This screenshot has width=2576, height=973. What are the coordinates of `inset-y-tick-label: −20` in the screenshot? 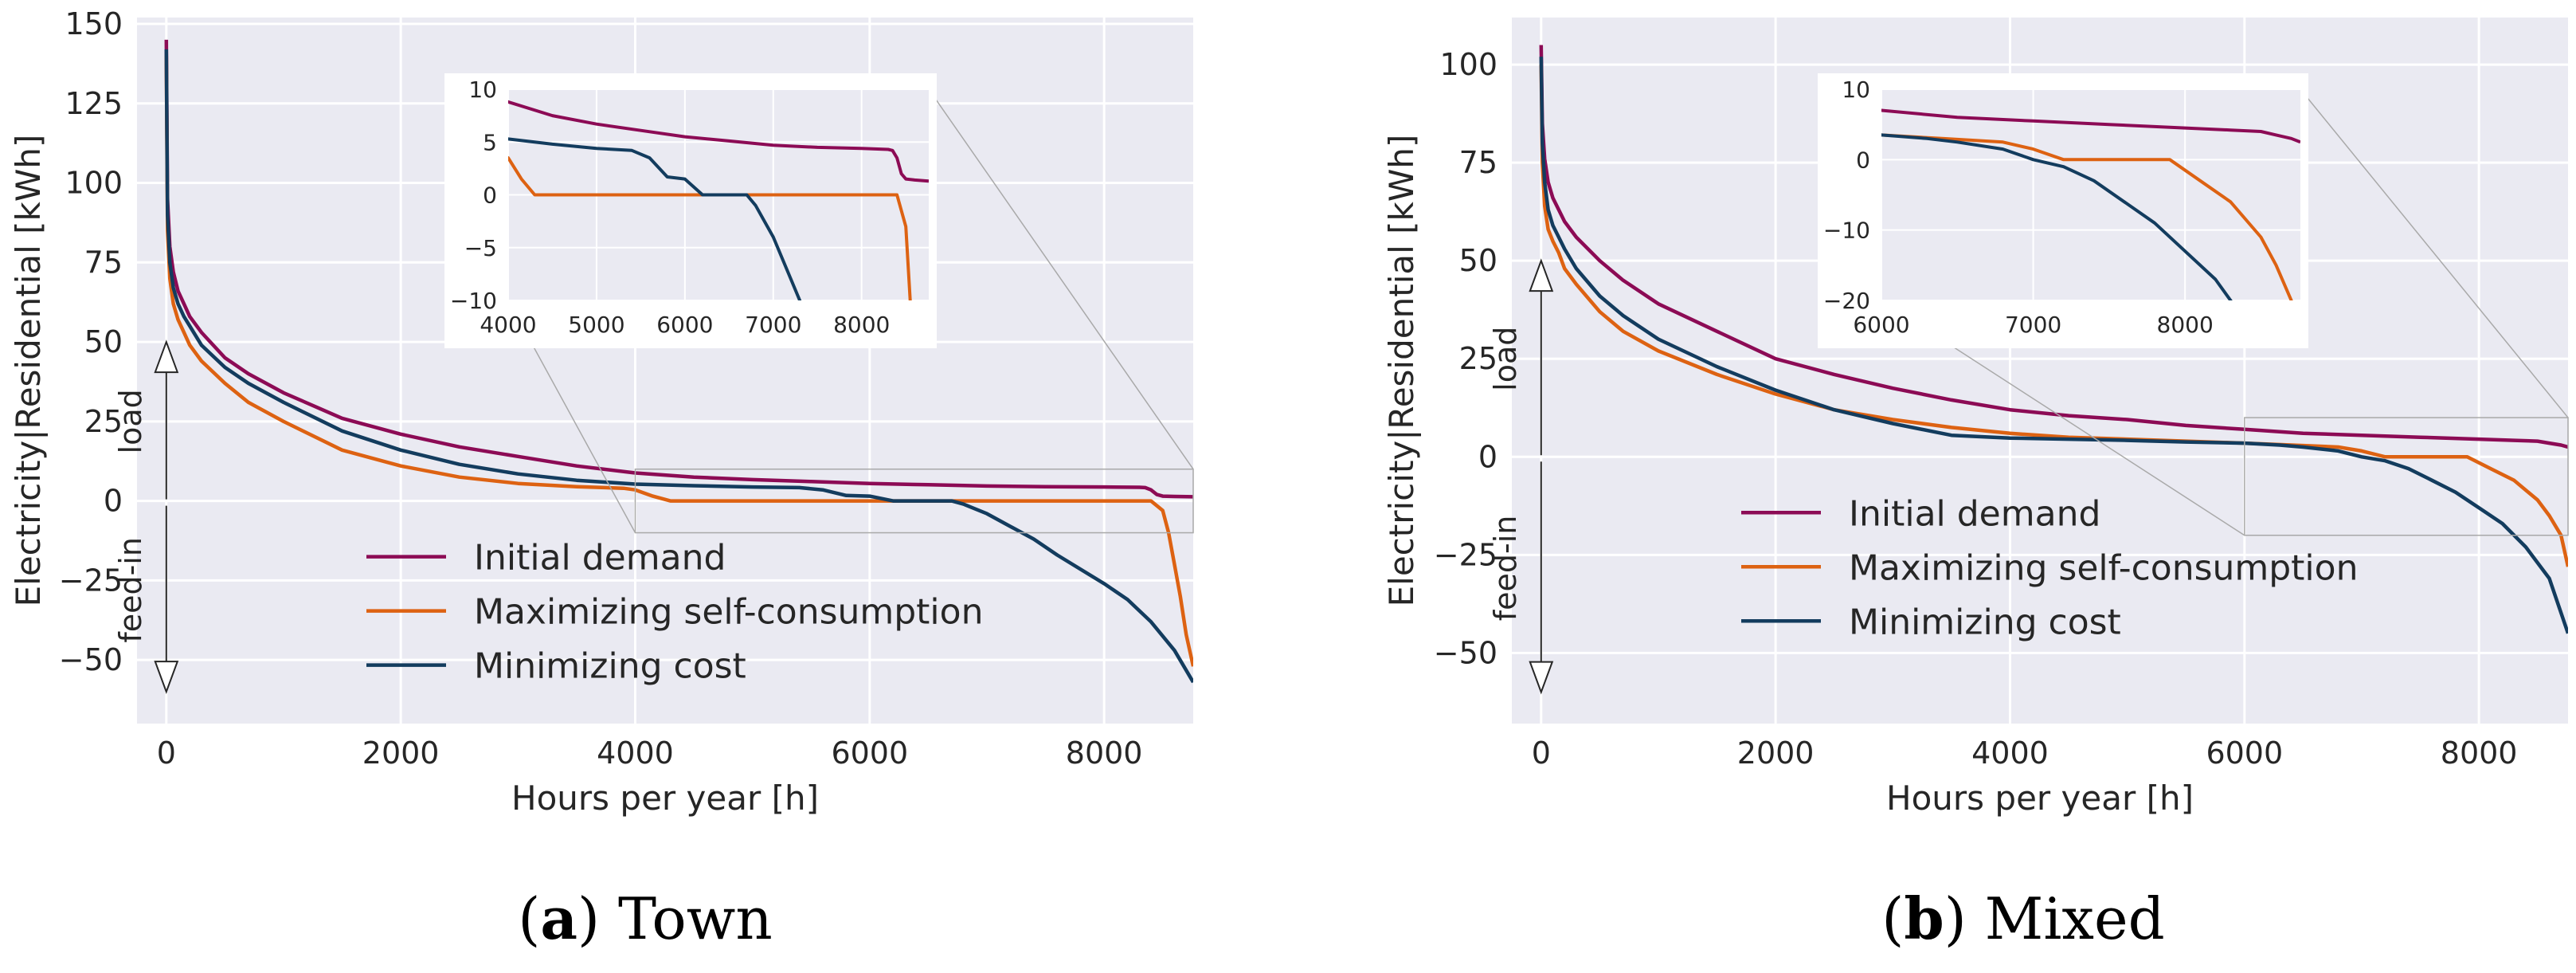 It's located at (1846, 301).